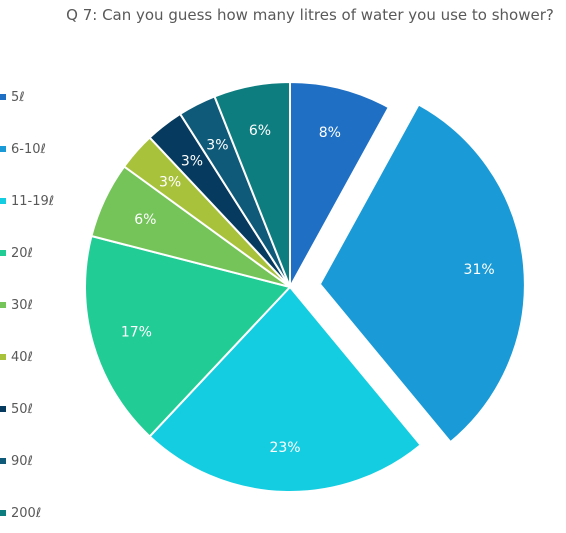  I want to click on legend-item: 90ℓ, so click(16, 461).